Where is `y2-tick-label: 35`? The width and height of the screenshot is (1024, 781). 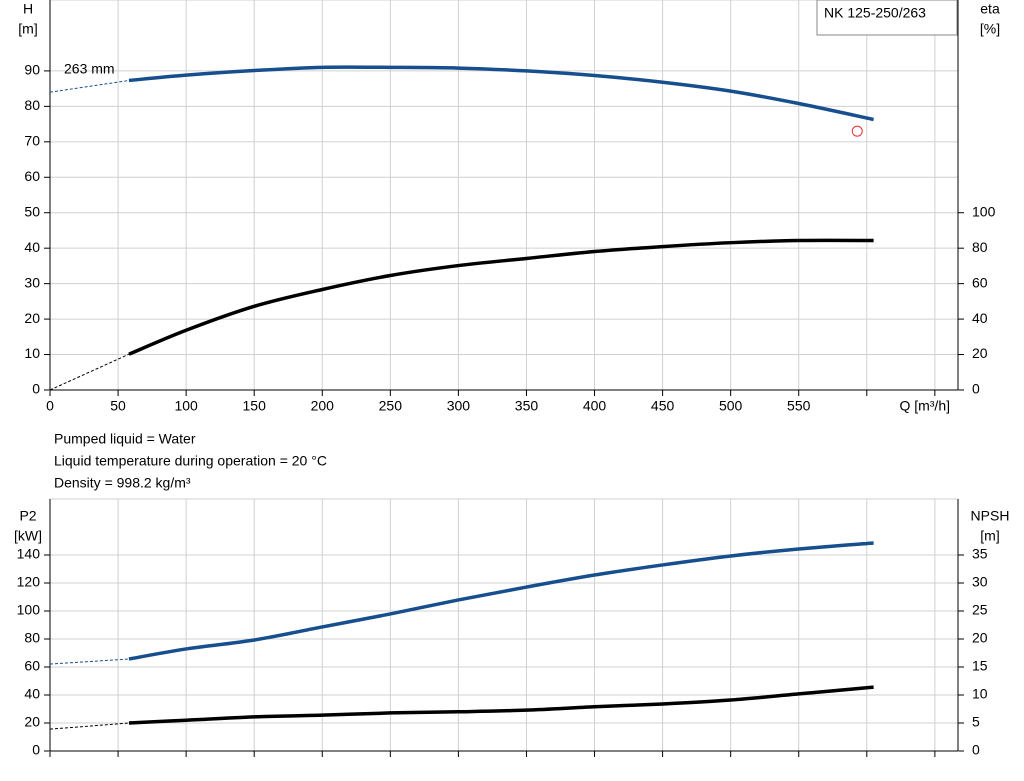 y2-tick-label: 35 is located at coordinates (980, 554).